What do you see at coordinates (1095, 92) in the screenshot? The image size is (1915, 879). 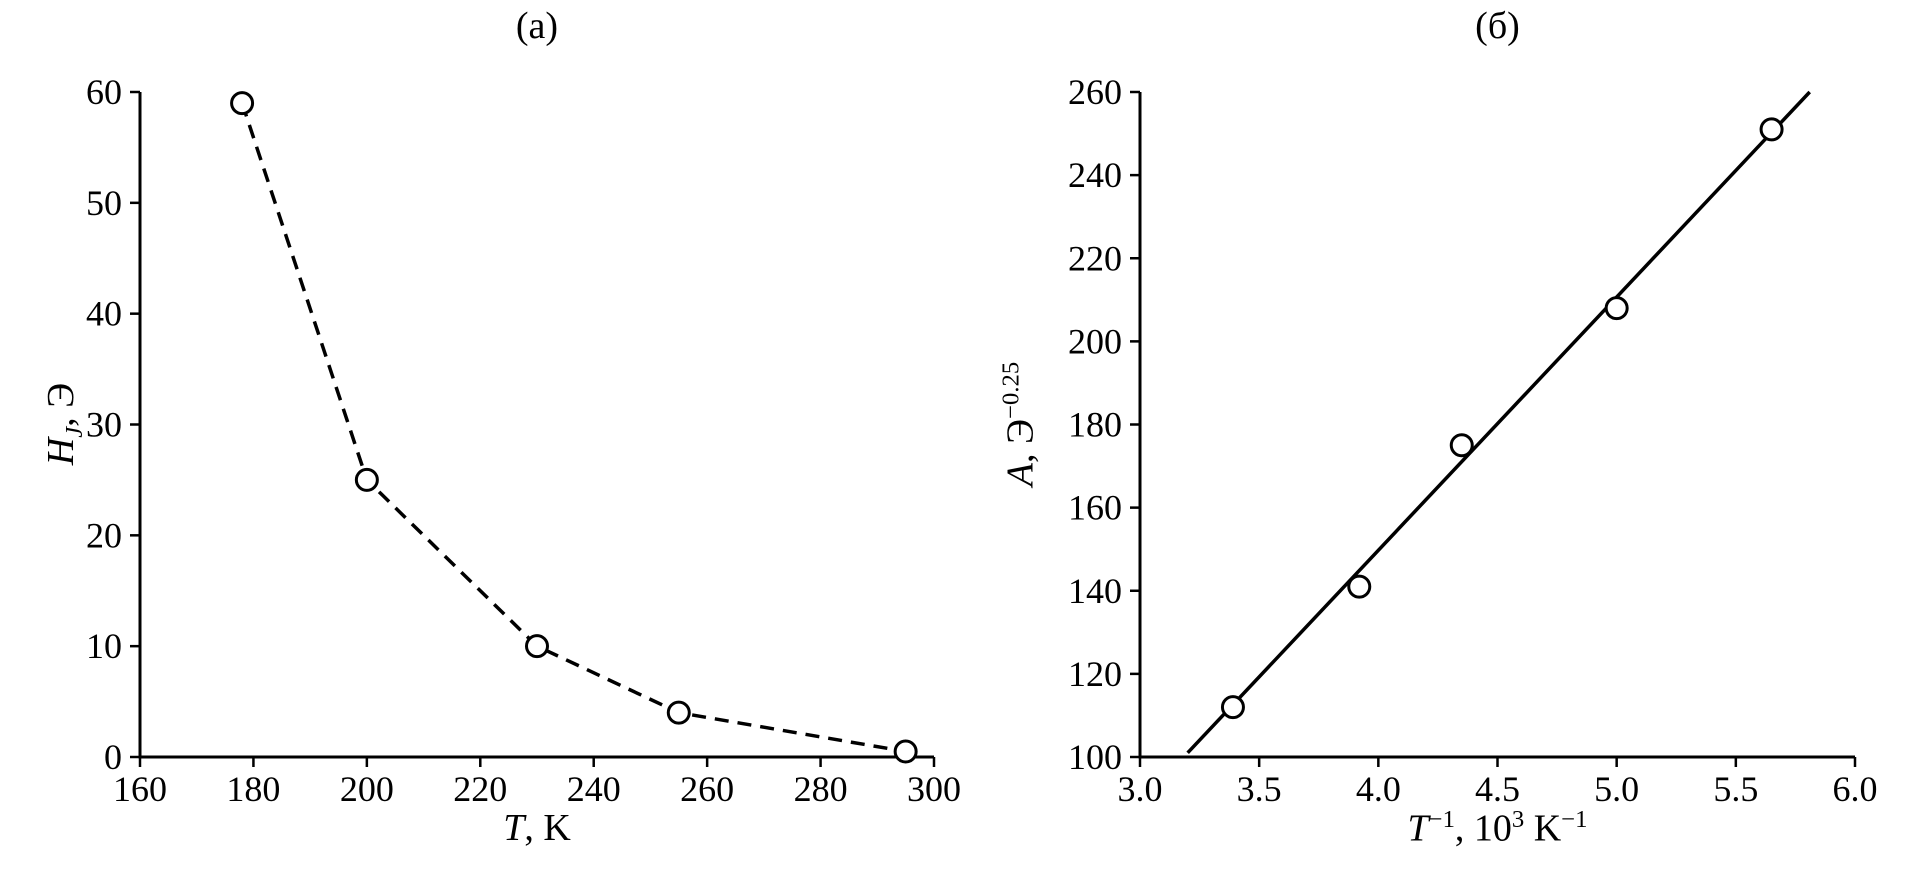 I see `y-tick-label: 260` at bounding box center [1095, 92].